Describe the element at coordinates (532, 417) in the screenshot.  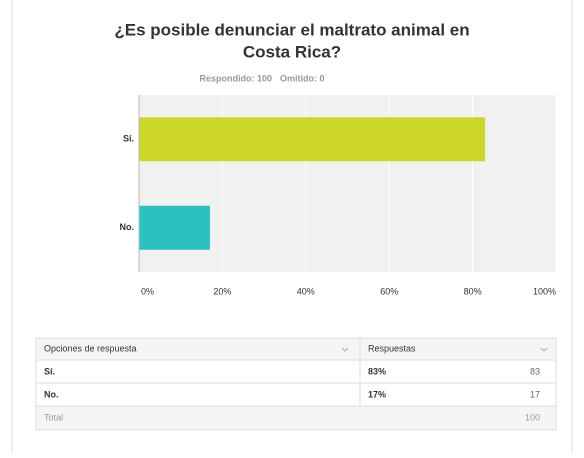
I see `table-cell: 100` at that location.